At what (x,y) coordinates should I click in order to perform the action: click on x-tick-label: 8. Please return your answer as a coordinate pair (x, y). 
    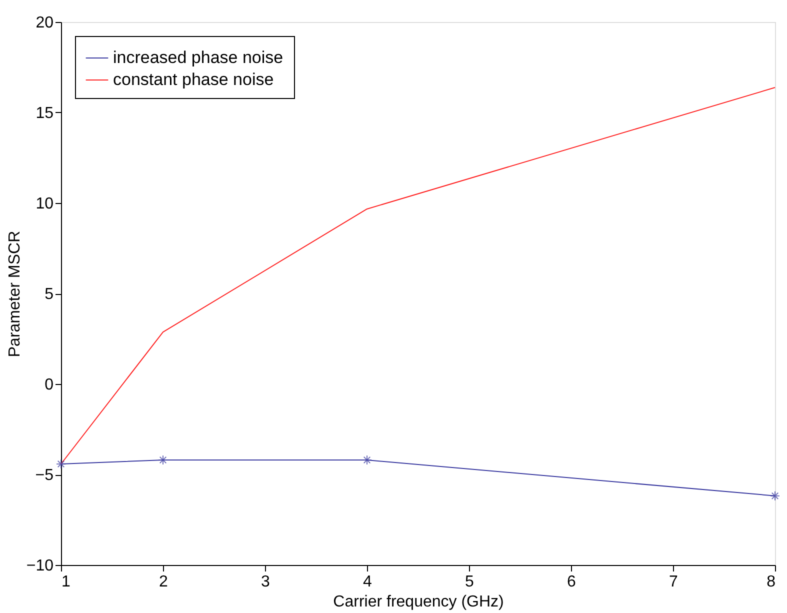
    Looking at the image, I should click on (771, 582).